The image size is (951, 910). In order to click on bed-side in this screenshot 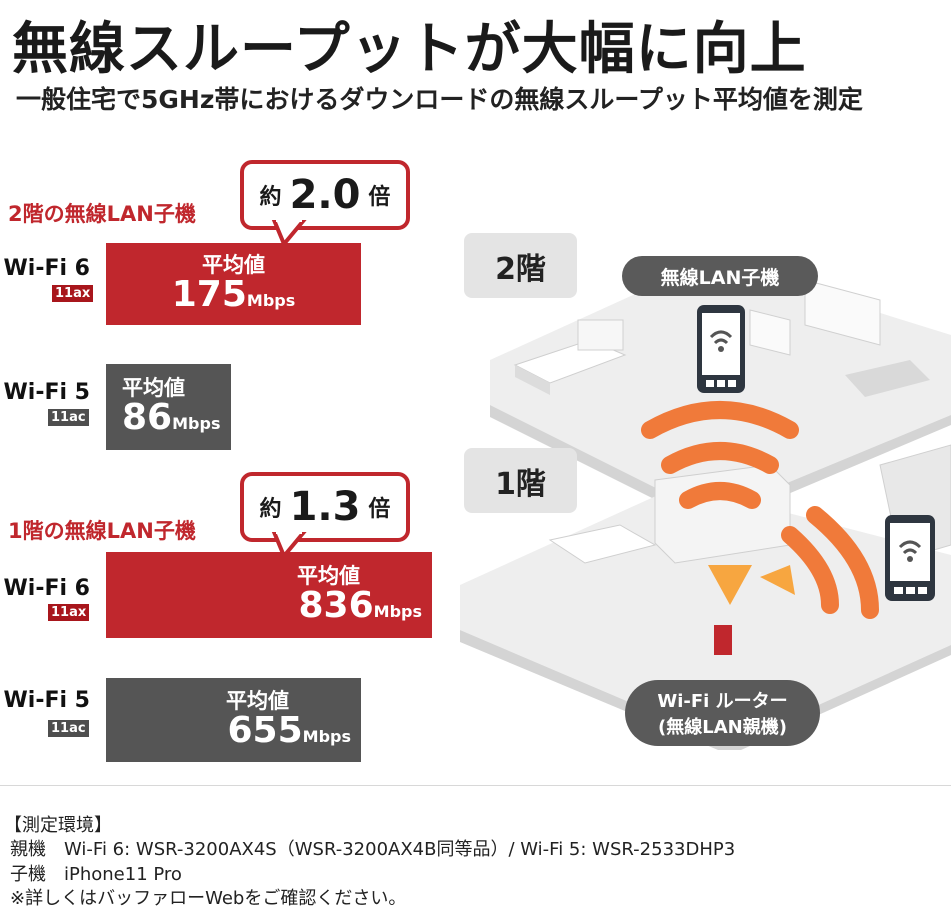, I will do `click(532, 380)`.